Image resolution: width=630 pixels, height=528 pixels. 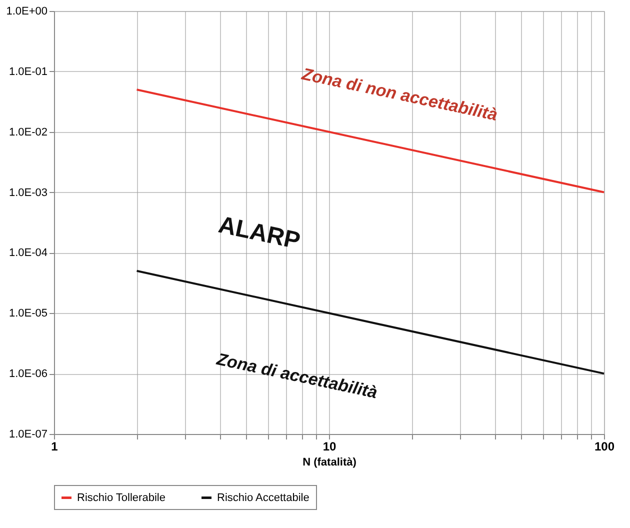 I want to click on legend-label: Rischio Accettabile, so click(x=263, y=498).